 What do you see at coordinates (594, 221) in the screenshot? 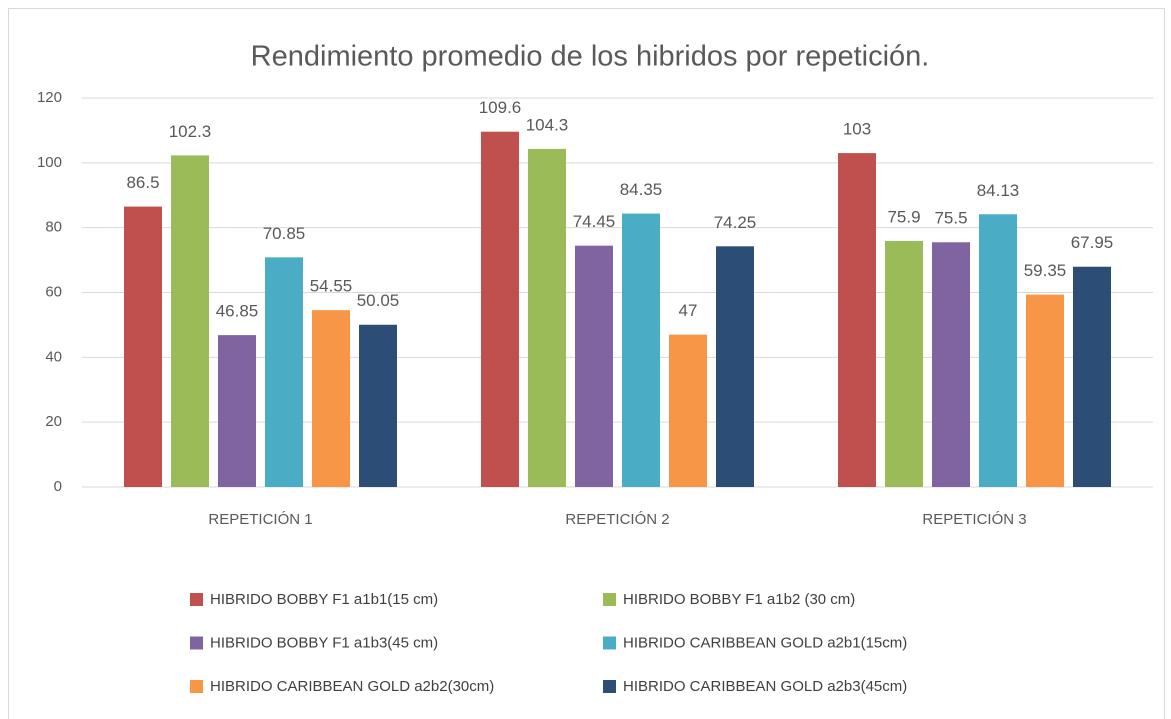
I see `data-label: 74.45` at bounding box center [594, 221].